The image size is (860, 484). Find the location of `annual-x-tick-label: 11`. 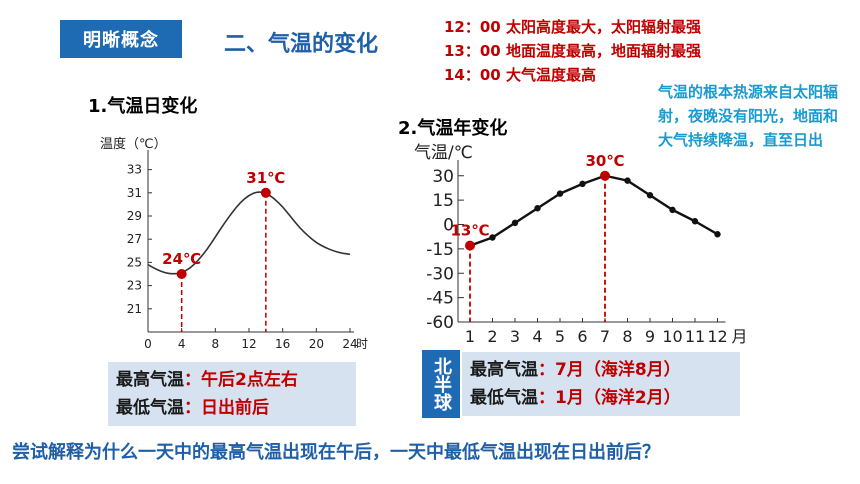

annual-x-tick-label: 11 is located at coordinates (695, 336).